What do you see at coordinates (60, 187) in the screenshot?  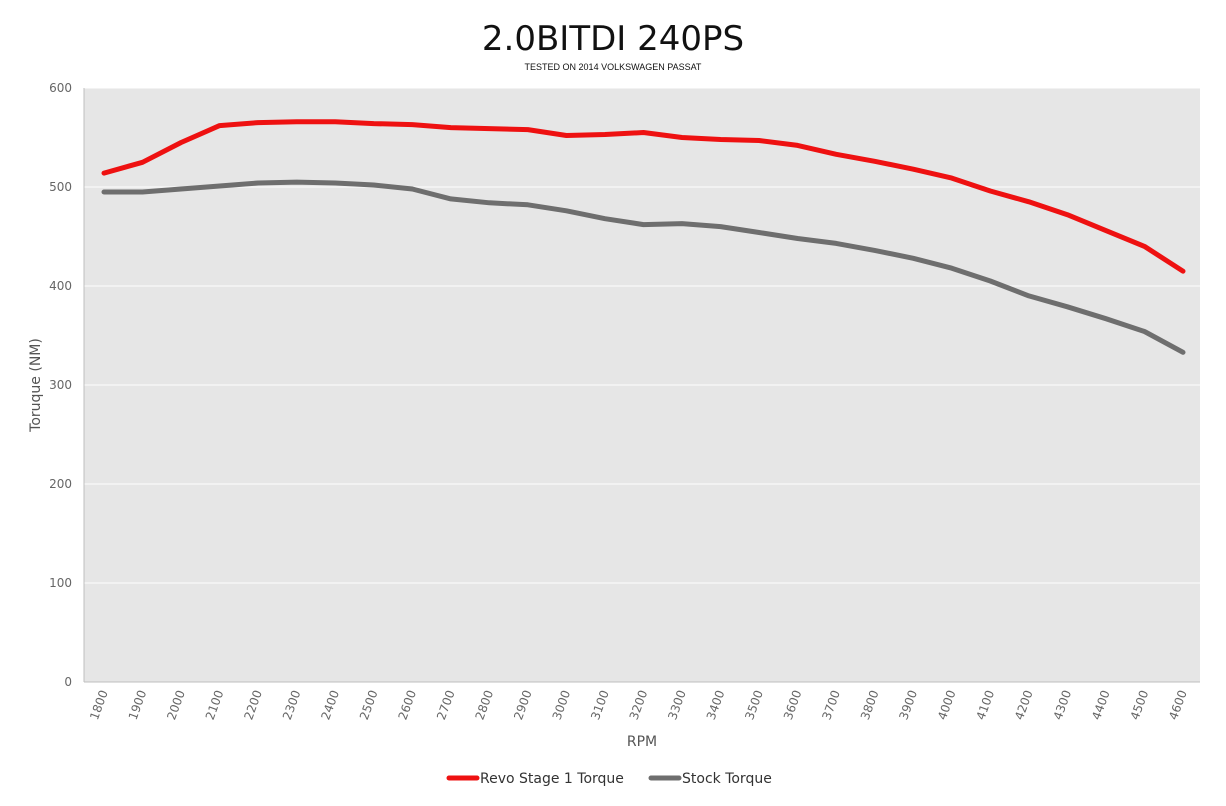 I see `y-tick-label: 500` at bounding box center [60, 187].